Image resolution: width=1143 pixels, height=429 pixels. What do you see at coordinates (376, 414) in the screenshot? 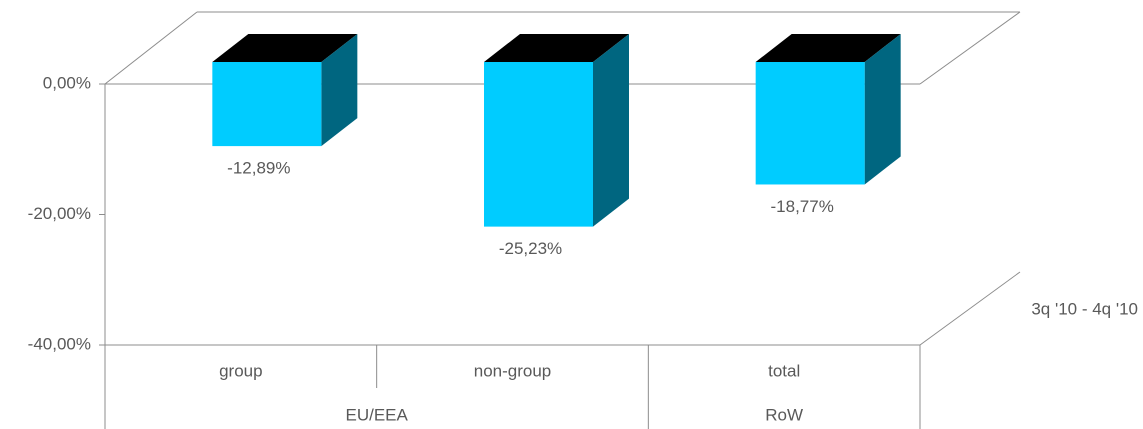
I see `group-label: EU/EEA` at bounding box center [376, 414].